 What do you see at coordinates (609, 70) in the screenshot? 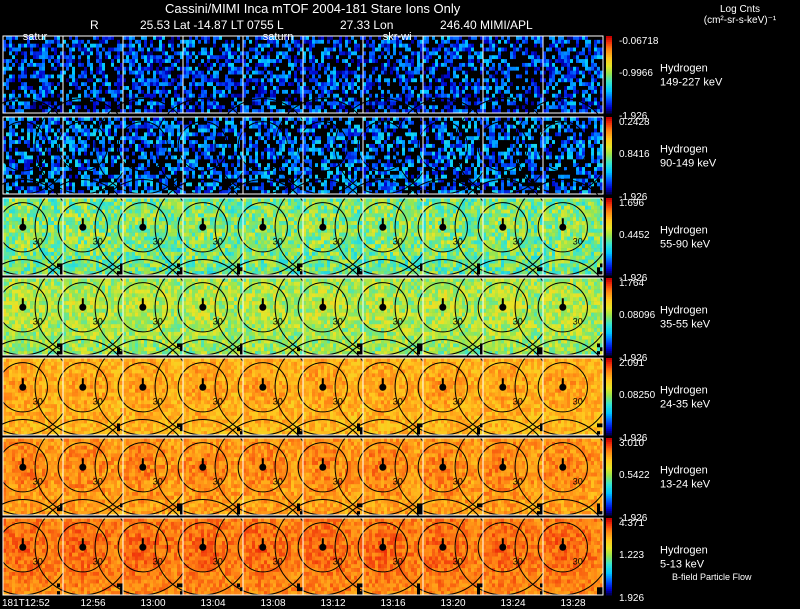
I see `colorbar-segment` at bounding box center [609, 70].